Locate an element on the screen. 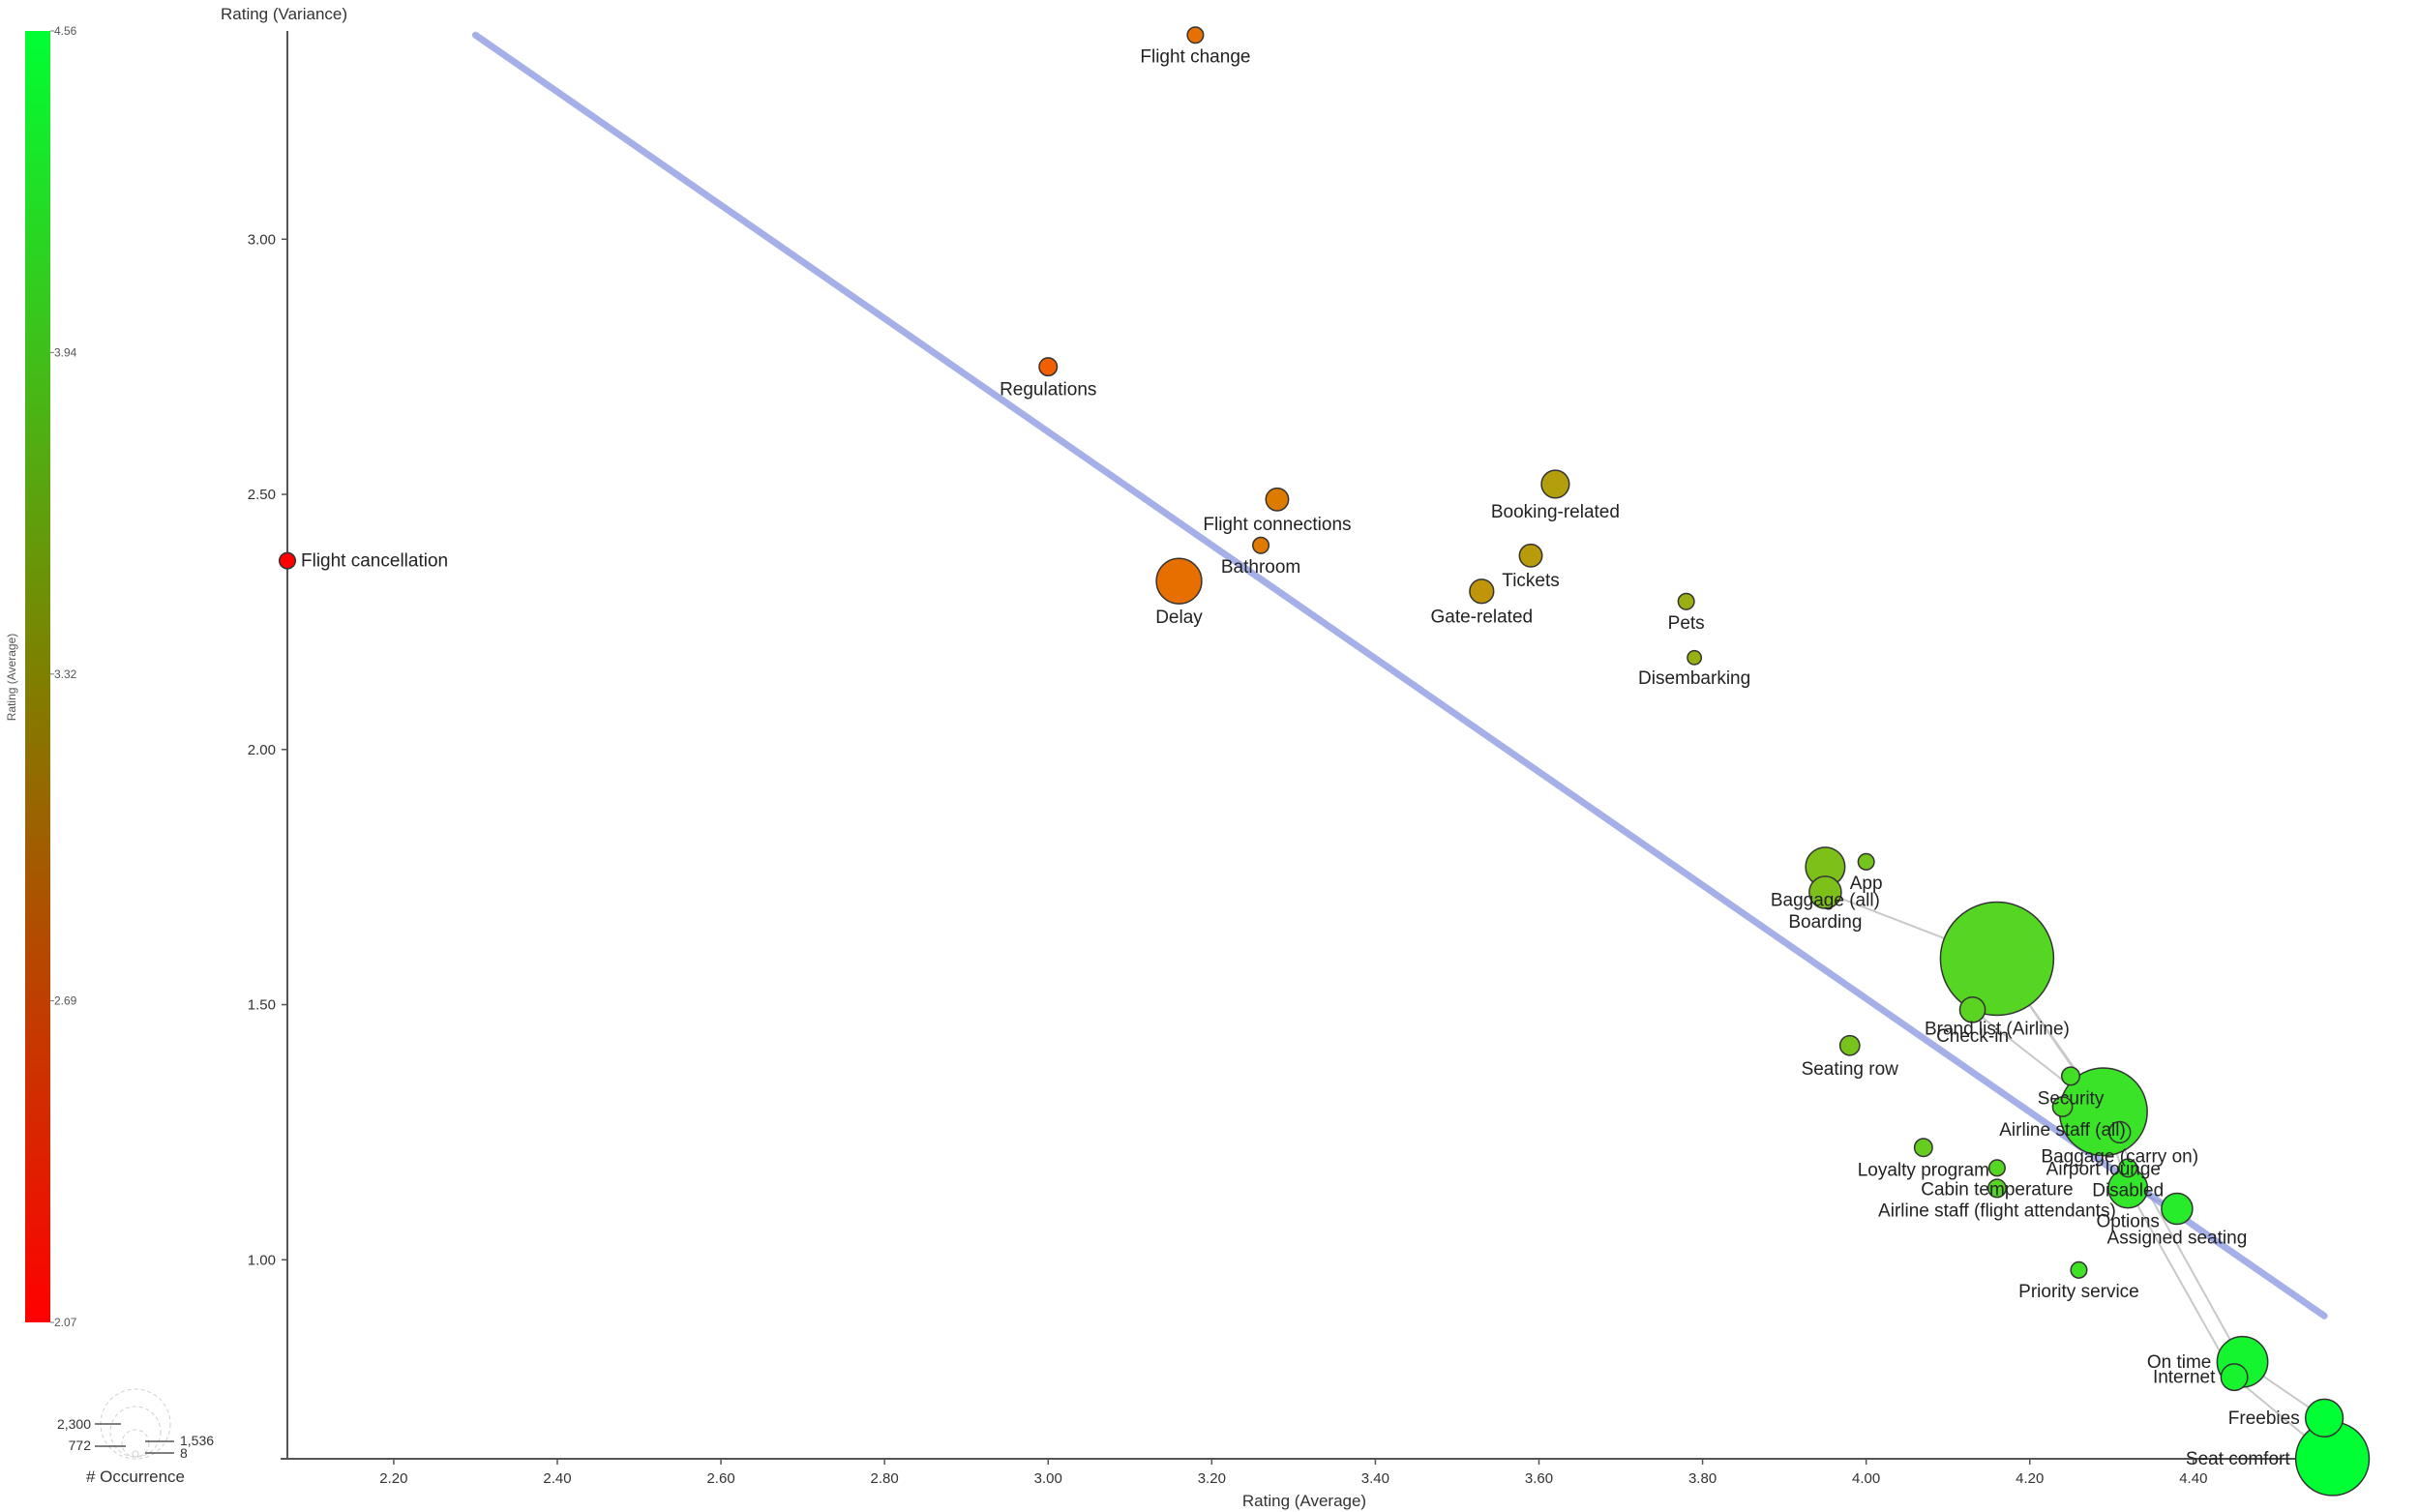 This screenshot has height=1512, width=2419. color-legend-tick-label: 2.69 is located at coordinates (65, 1001).